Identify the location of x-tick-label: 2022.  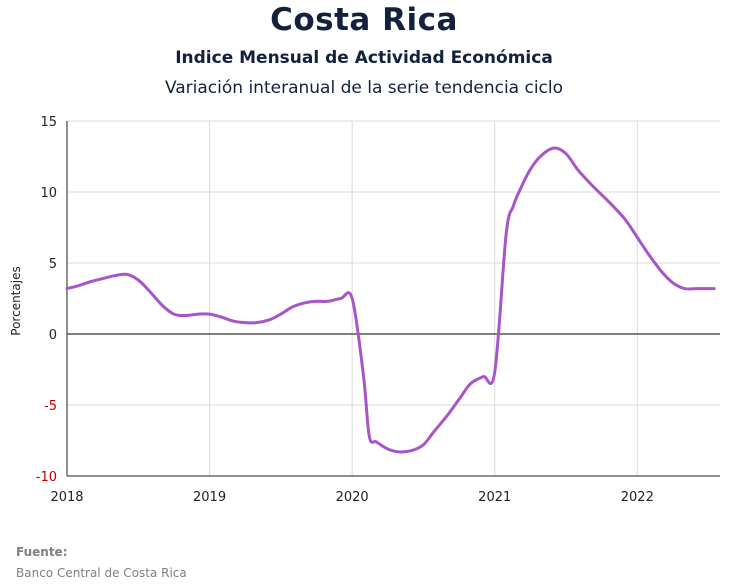
(637, 497).